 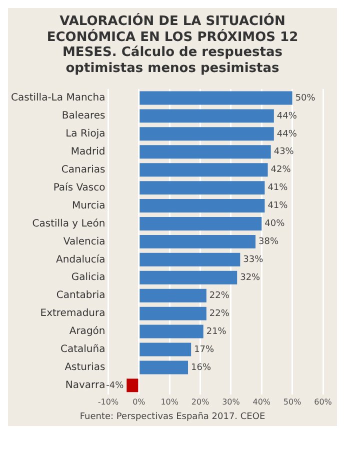 What do you see at coordinates (173, 45) in the screenshot?
I see `chart-title: VALORACIÓN DE LA SITUACIÓN ECONÓMICA EN LOS PRÓXIMOS 12 MESES. Cálculo de respuestas optimistas menos pesimistas` at bounding box center [173, 45].